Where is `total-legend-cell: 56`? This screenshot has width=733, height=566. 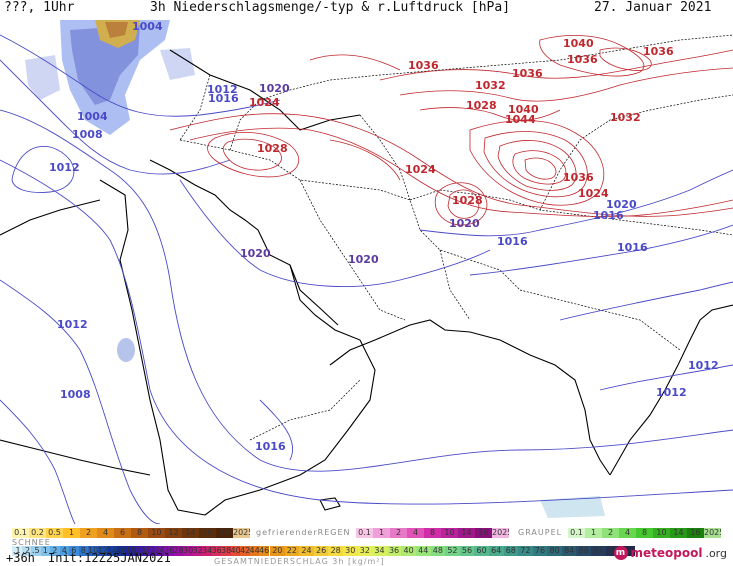
total-legend-cell: 56 is located at coordinates (467, 551).